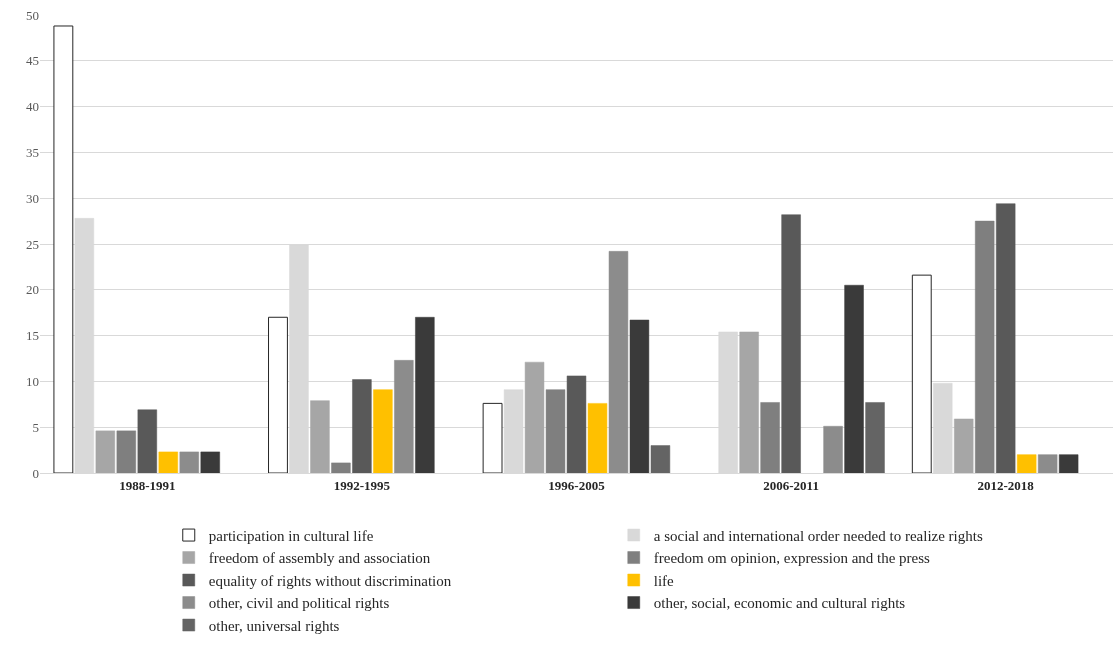  I want to click on y-tick-label: 40, so click(32, 107).